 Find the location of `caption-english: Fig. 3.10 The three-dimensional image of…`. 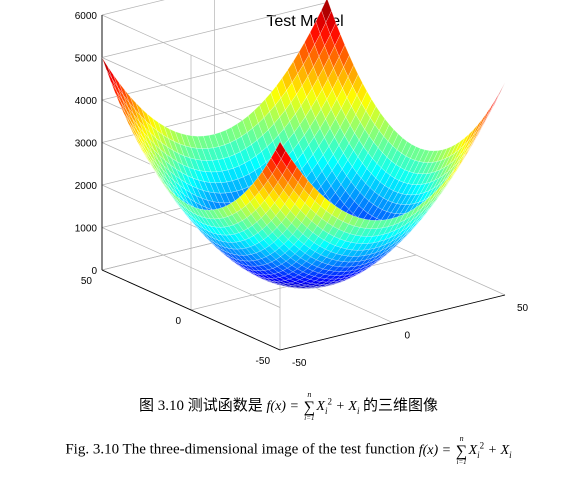

caption-english: Fig. 3.10 The three-dimensional image of… is located at coordinates (288, 449).